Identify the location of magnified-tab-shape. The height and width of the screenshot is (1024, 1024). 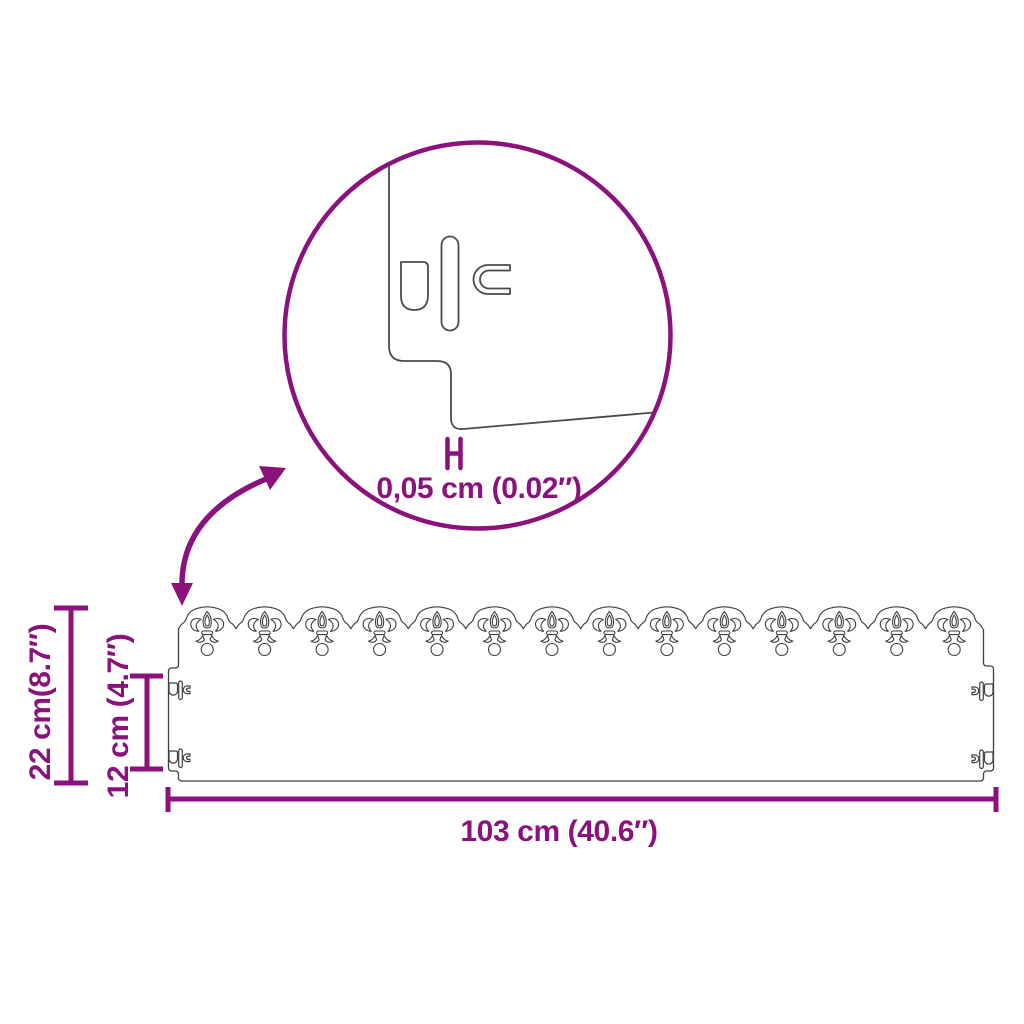
(414, 286).